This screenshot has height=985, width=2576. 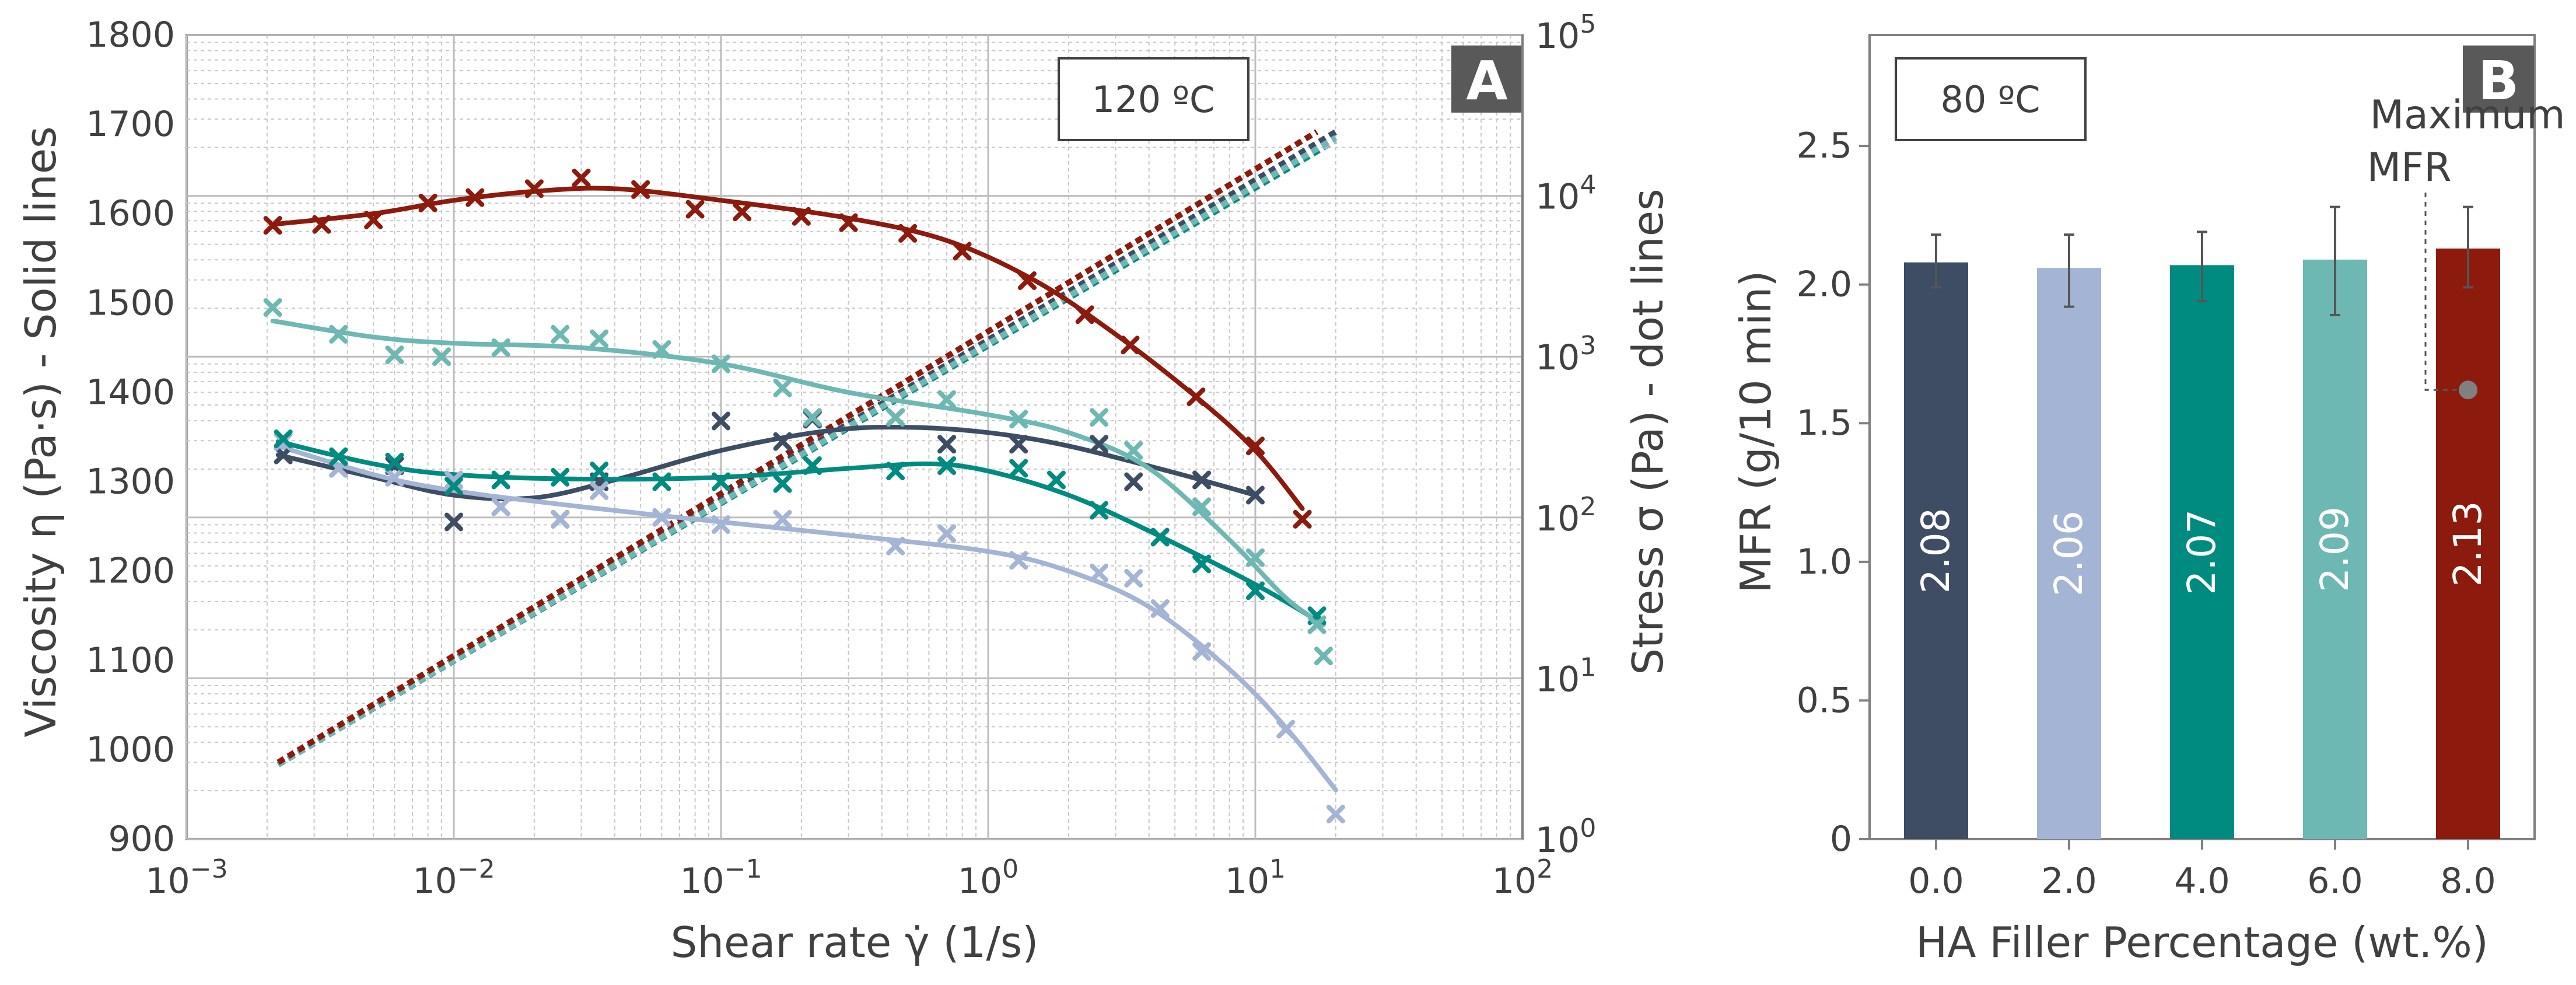 What do you see at coordinates (1486, 80) in the screenshot?
I see `panel-a-badge` at bounding box center [1486, 80].